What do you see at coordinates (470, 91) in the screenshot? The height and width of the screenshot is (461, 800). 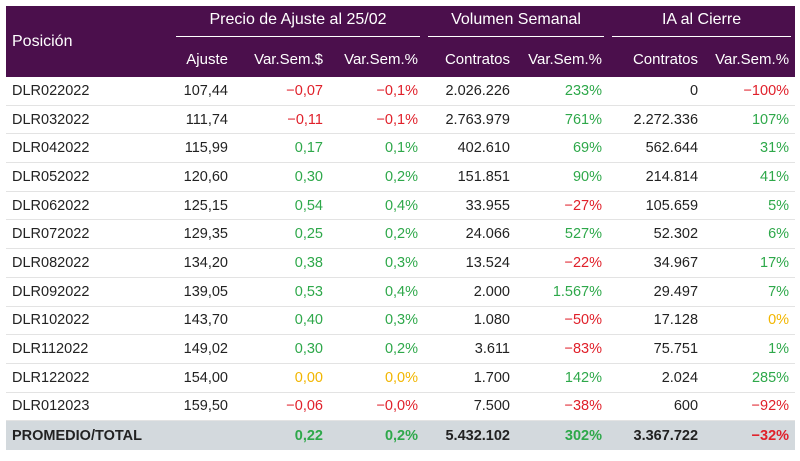 I see `cell-vol-contracts: 2.026.226` at bounding box center [470, 91].